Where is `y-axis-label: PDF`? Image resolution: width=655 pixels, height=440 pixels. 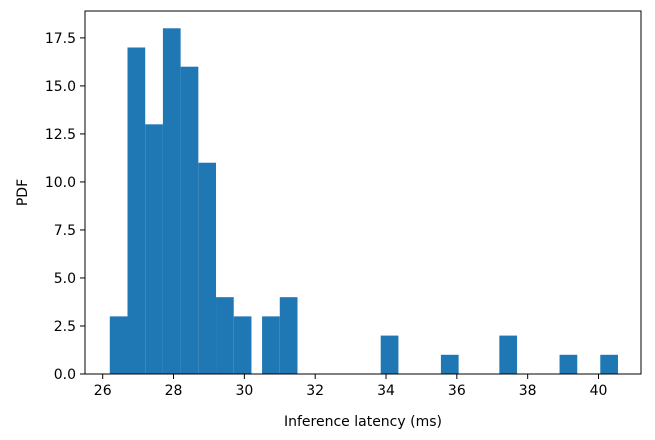 y-axis-label: PDF is located at coordinates (23, 192).